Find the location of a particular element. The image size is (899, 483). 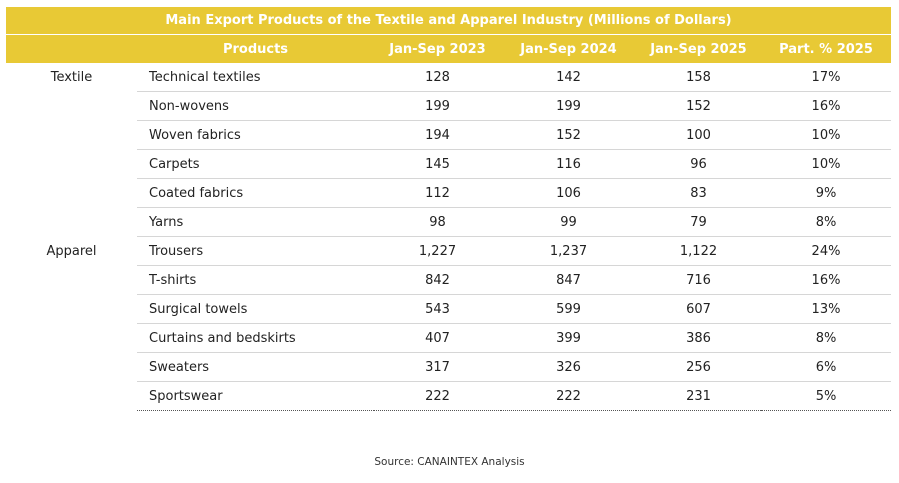

table-row: Non-wovens 199 199 152 16% is located at coordinates (448, 106).